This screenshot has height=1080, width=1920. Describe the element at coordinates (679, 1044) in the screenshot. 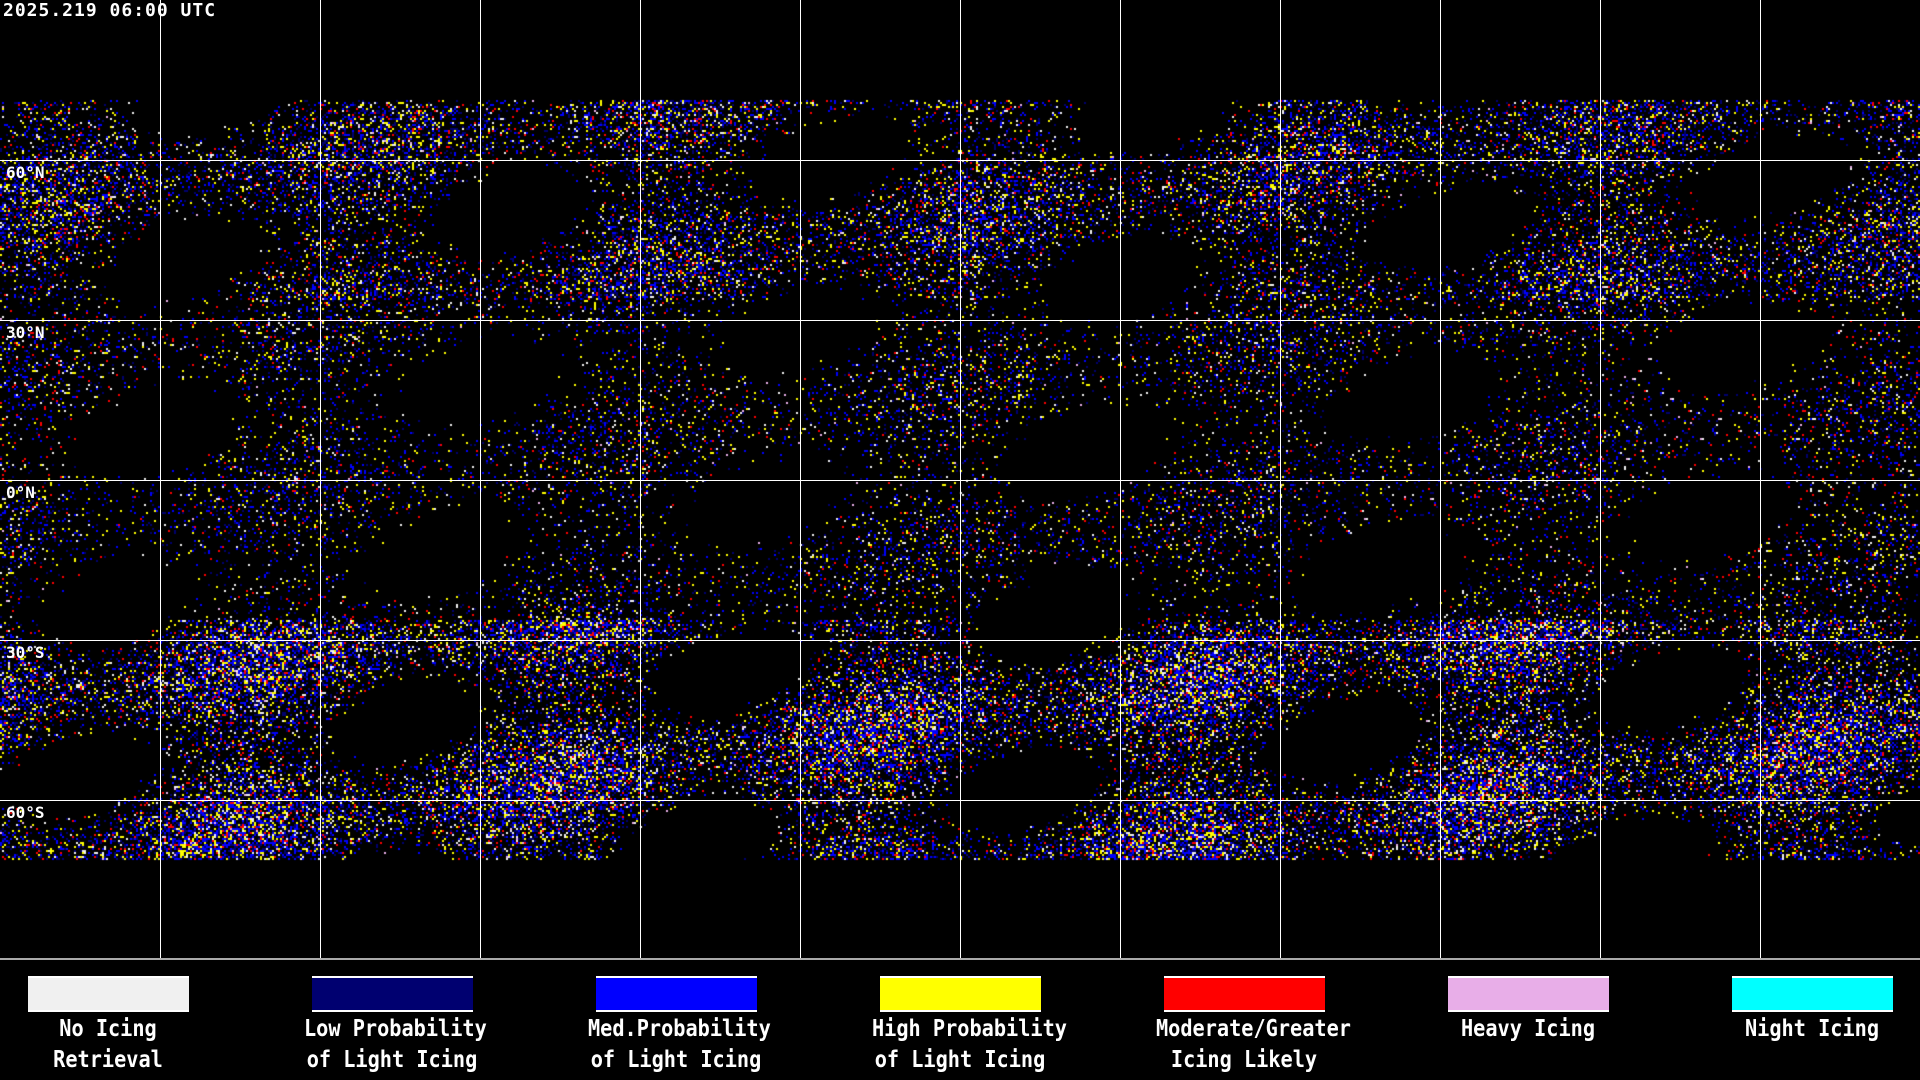

I see `legend-label: Med.Probability of Light Icing` at that location.